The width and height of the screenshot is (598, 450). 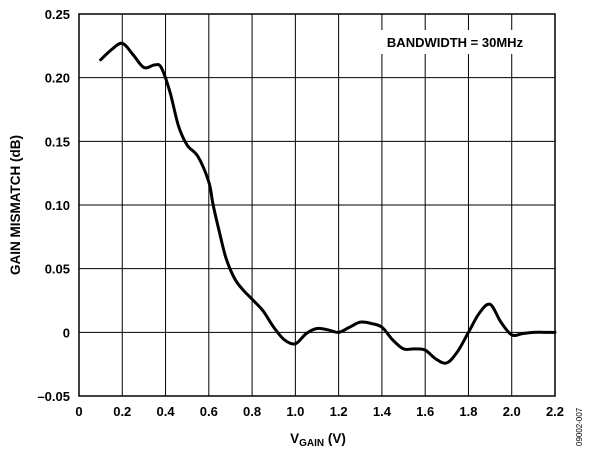 I want to click on x-tick-label: 0.6, so click(x=209, y=411).